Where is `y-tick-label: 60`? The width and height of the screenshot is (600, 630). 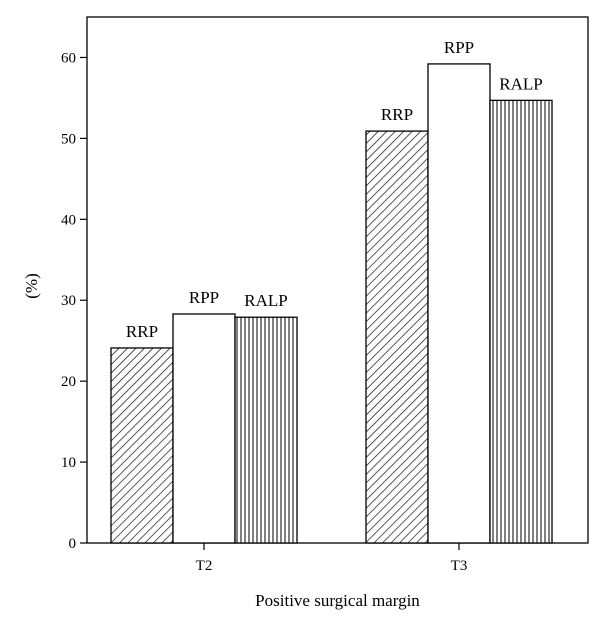
y-tick-label: 60 is located at coordinates (68, 58).